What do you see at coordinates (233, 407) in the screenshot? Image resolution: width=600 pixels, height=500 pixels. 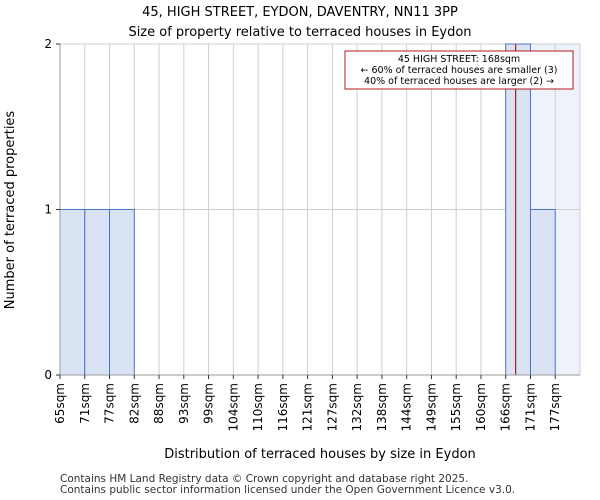 I see `x-tick-label-104sqm: 104sqm` at bounding box center [233, 407].